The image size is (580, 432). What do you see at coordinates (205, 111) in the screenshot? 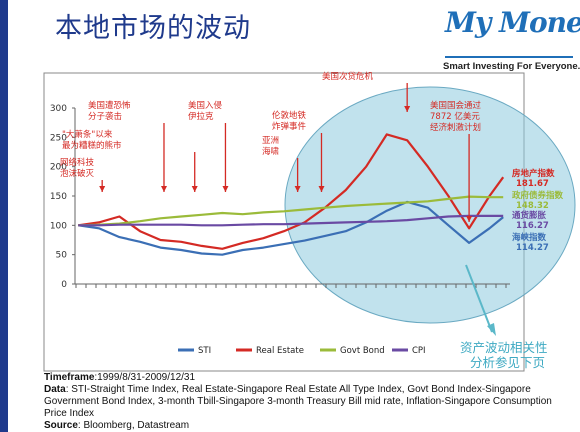
I see `annotation-label: 美国入侵伊拉克` at bounding box center [205, 111].